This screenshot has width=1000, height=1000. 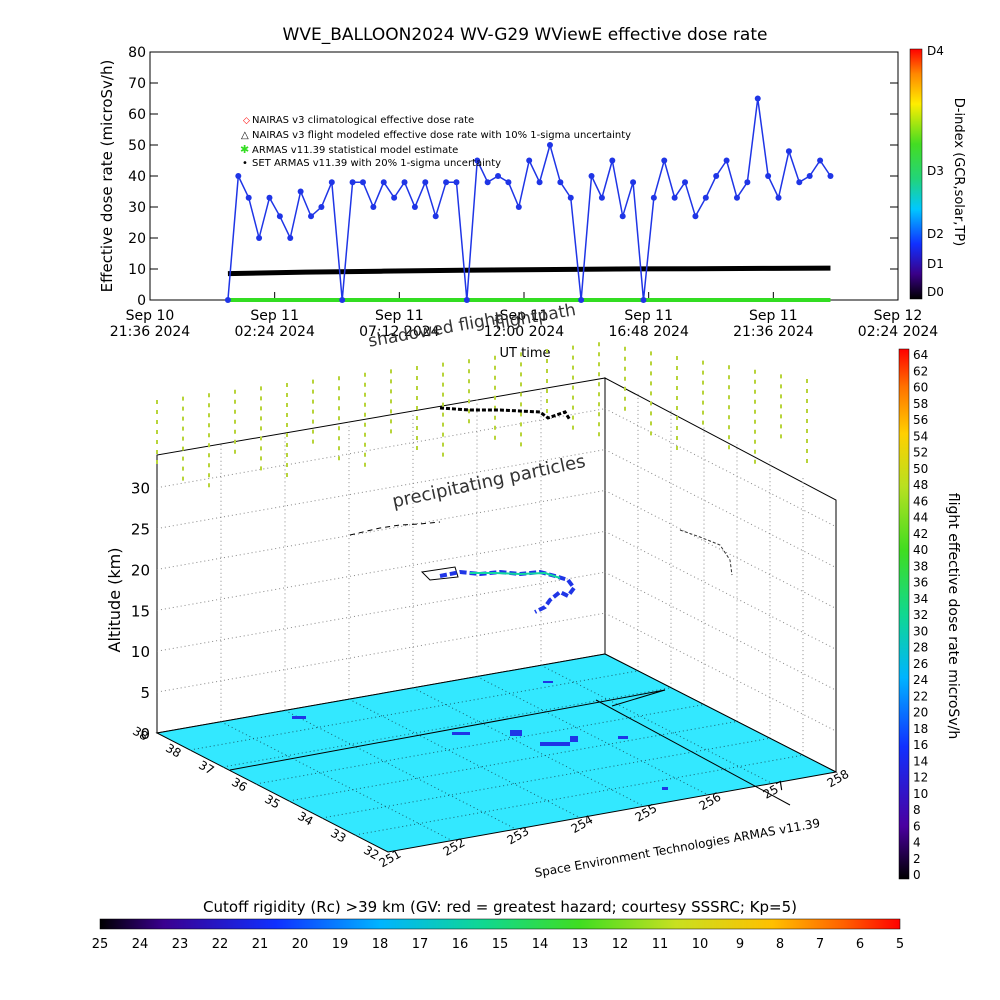 What do you see at coordinates (145, 734) in the screenshot?
I see `altitude-tick-label: 0` at bounding box center [145, 734].